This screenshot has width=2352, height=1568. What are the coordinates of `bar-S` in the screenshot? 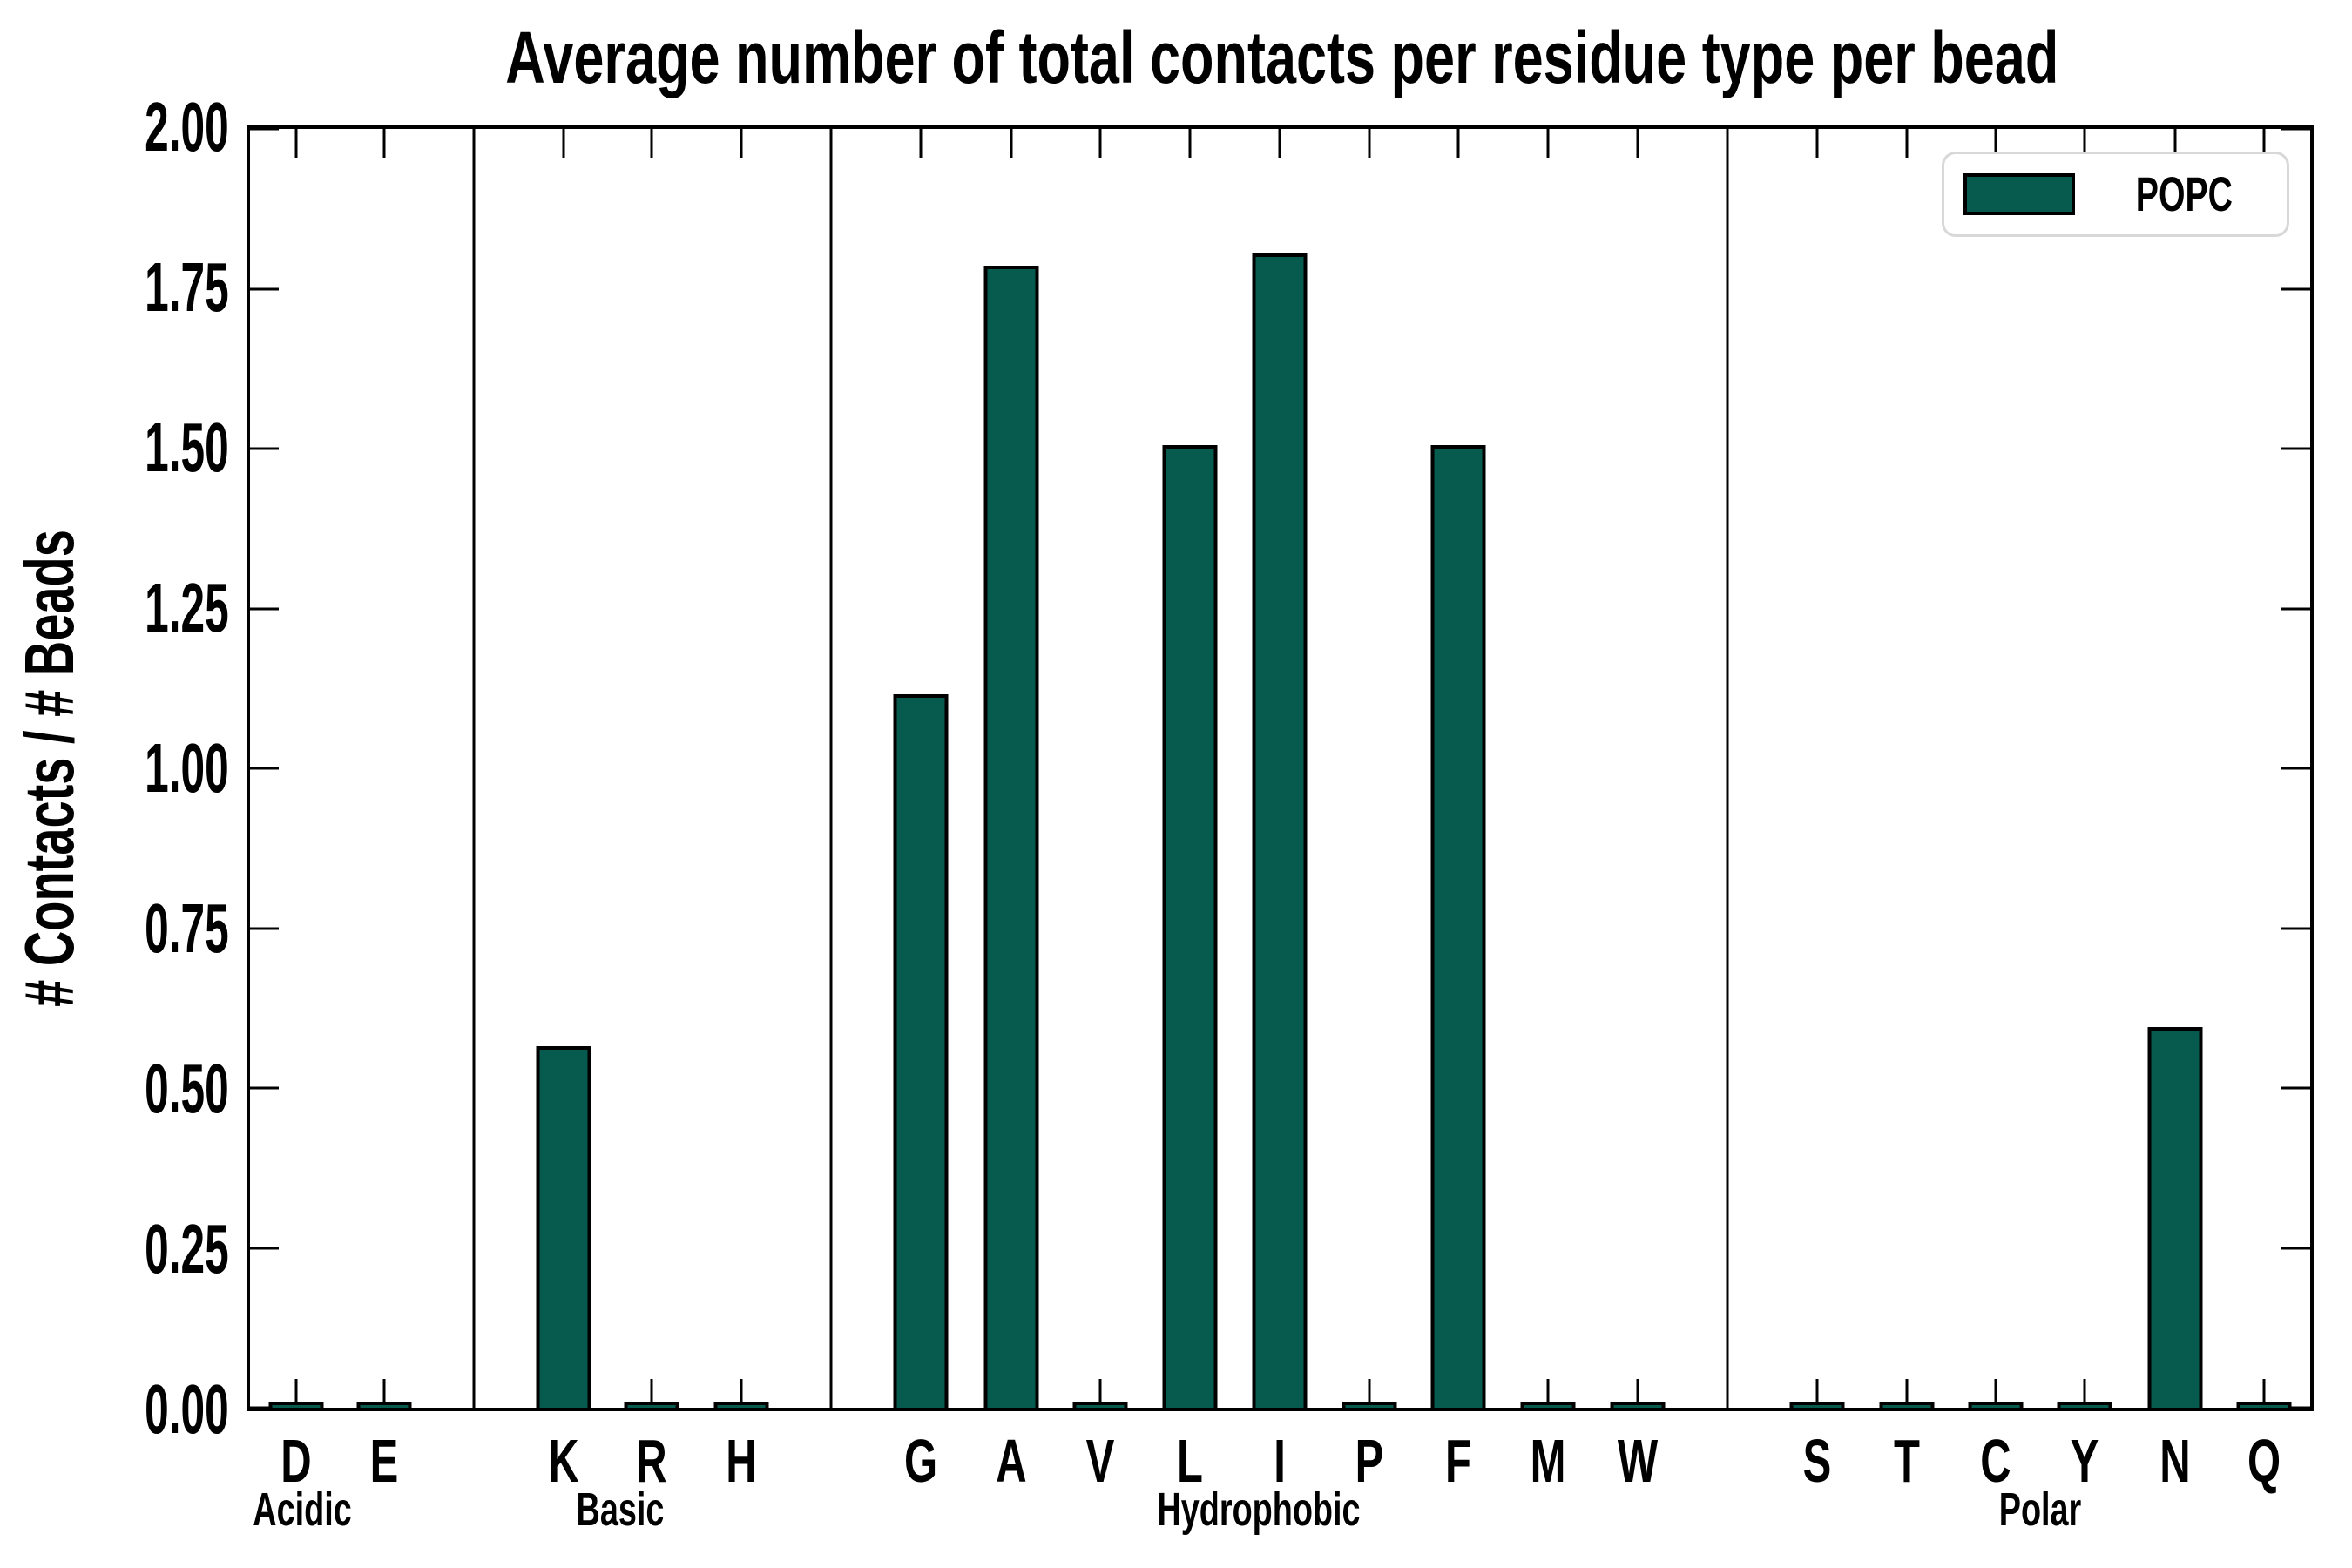 It's located at (1817, 1405).